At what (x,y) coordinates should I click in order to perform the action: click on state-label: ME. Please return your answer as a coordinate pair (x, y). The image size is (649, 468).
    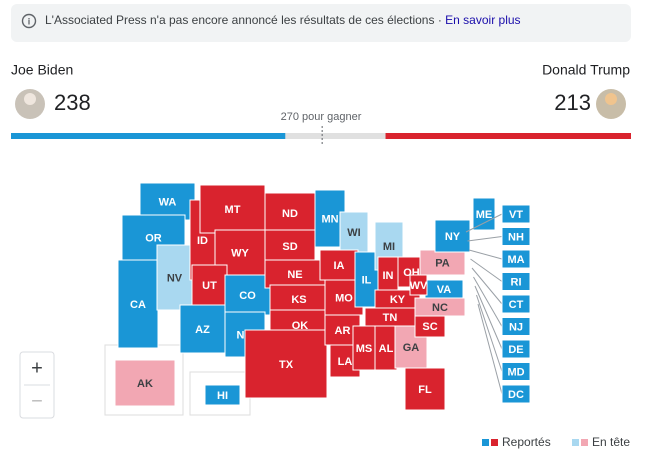
    Looking at the image, I should click on (484, 215).